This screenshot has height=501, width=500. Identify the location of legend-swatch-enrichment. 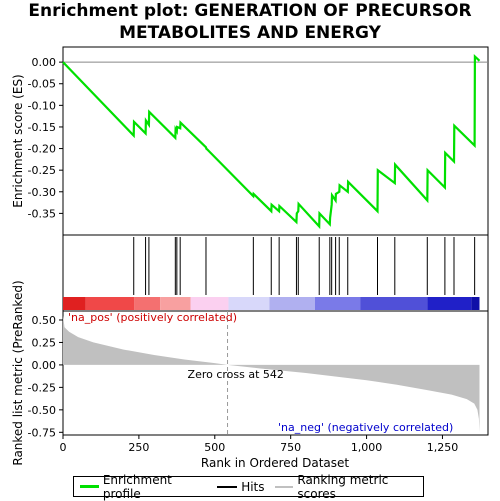
(89, 486).